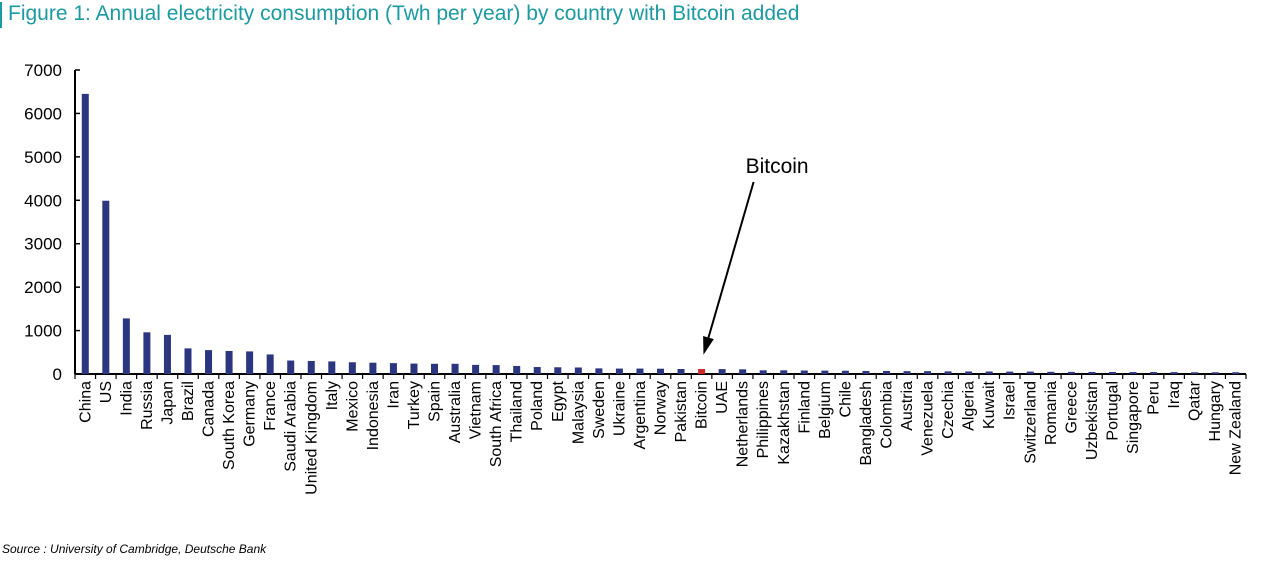 The image size is (1271, 570). What do you see at coordinates (743, 371) in the screenshot?
I see `bar-netherlands` at bounding box center [743, 371].